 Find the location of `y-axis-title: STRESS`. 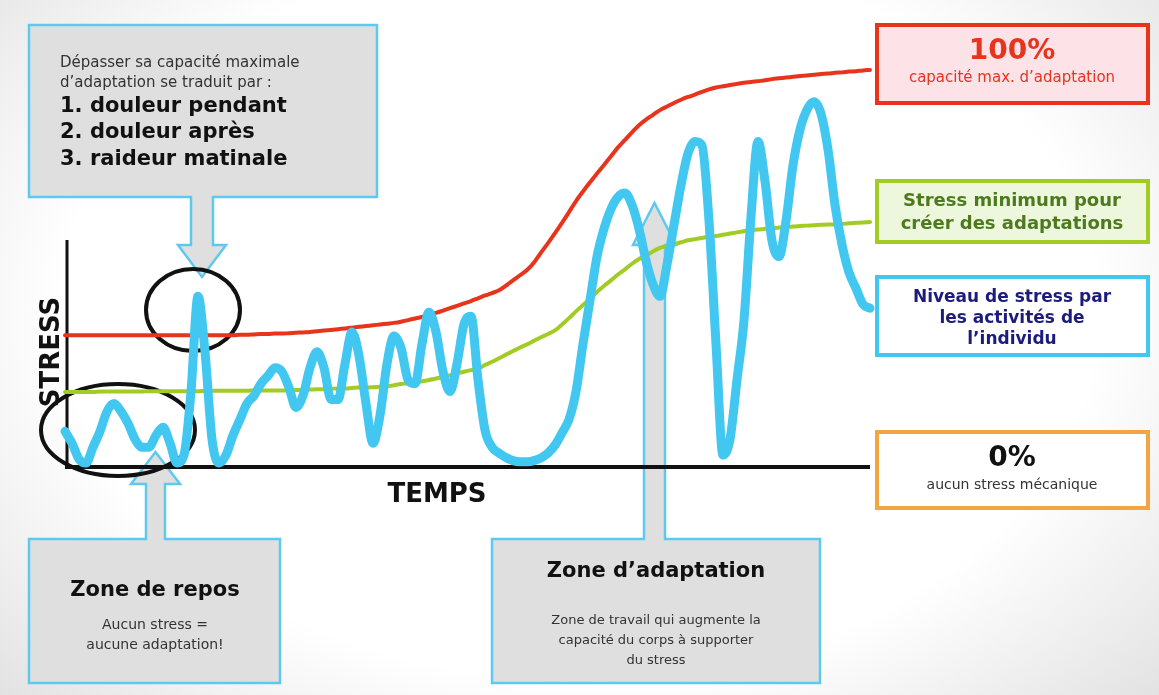

y-axis-title: STRESS is located at coordinates (50, 352).